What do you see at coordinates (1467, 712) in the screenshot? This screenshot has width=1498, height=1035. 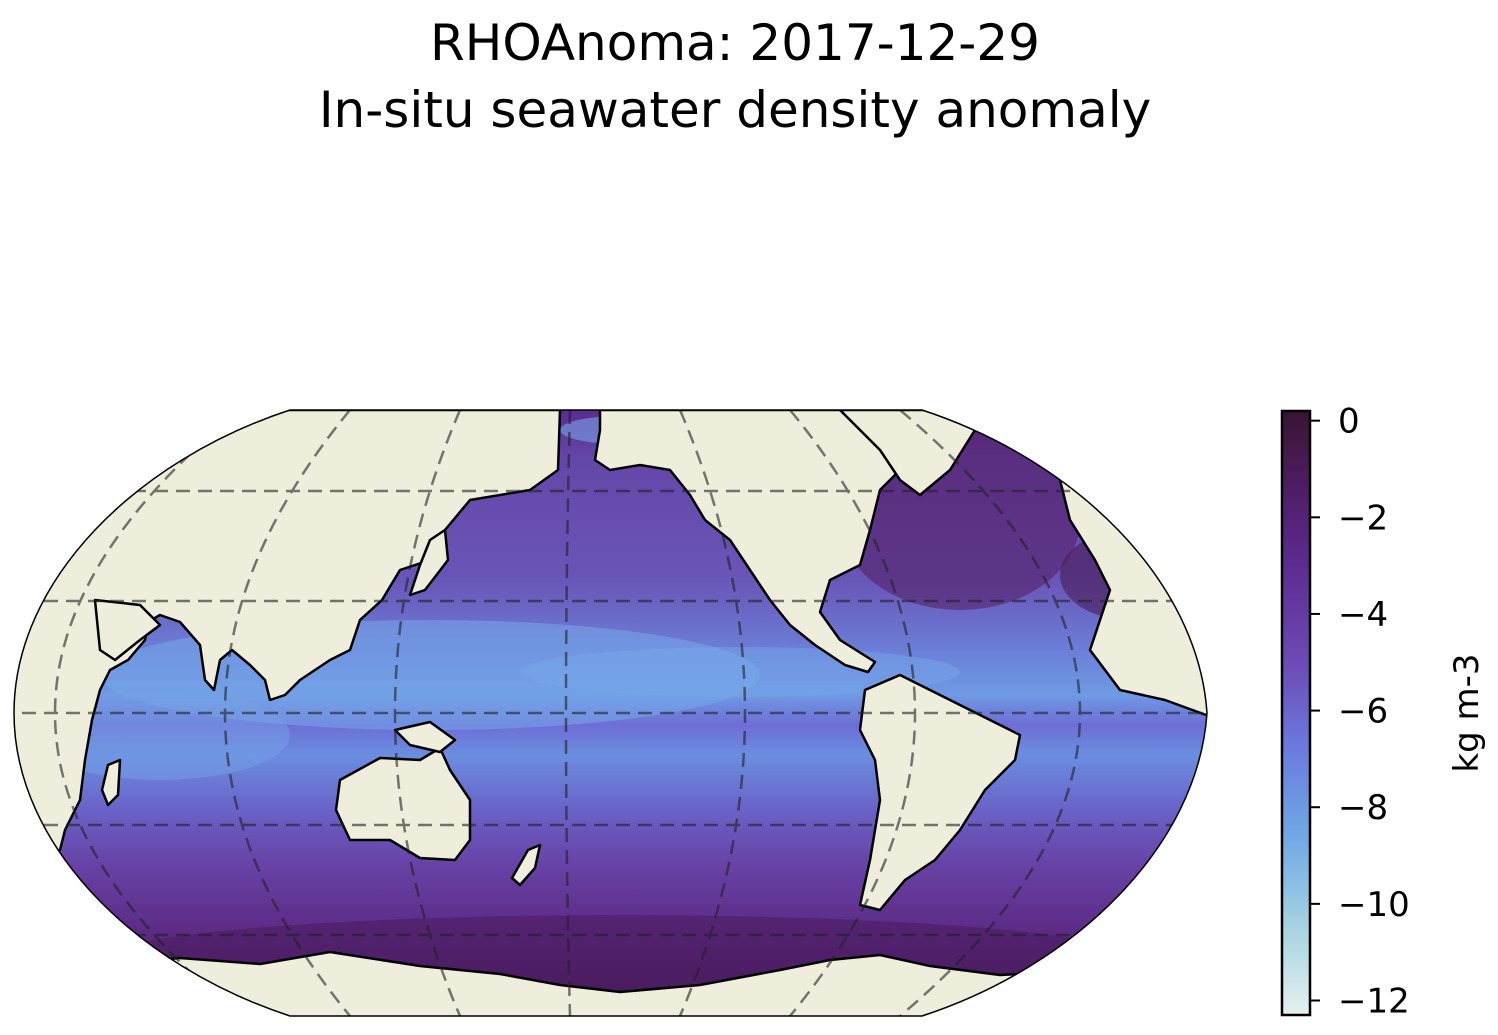 I see `colorbar-label: kg m-3` at bounding box center [1467, 712].